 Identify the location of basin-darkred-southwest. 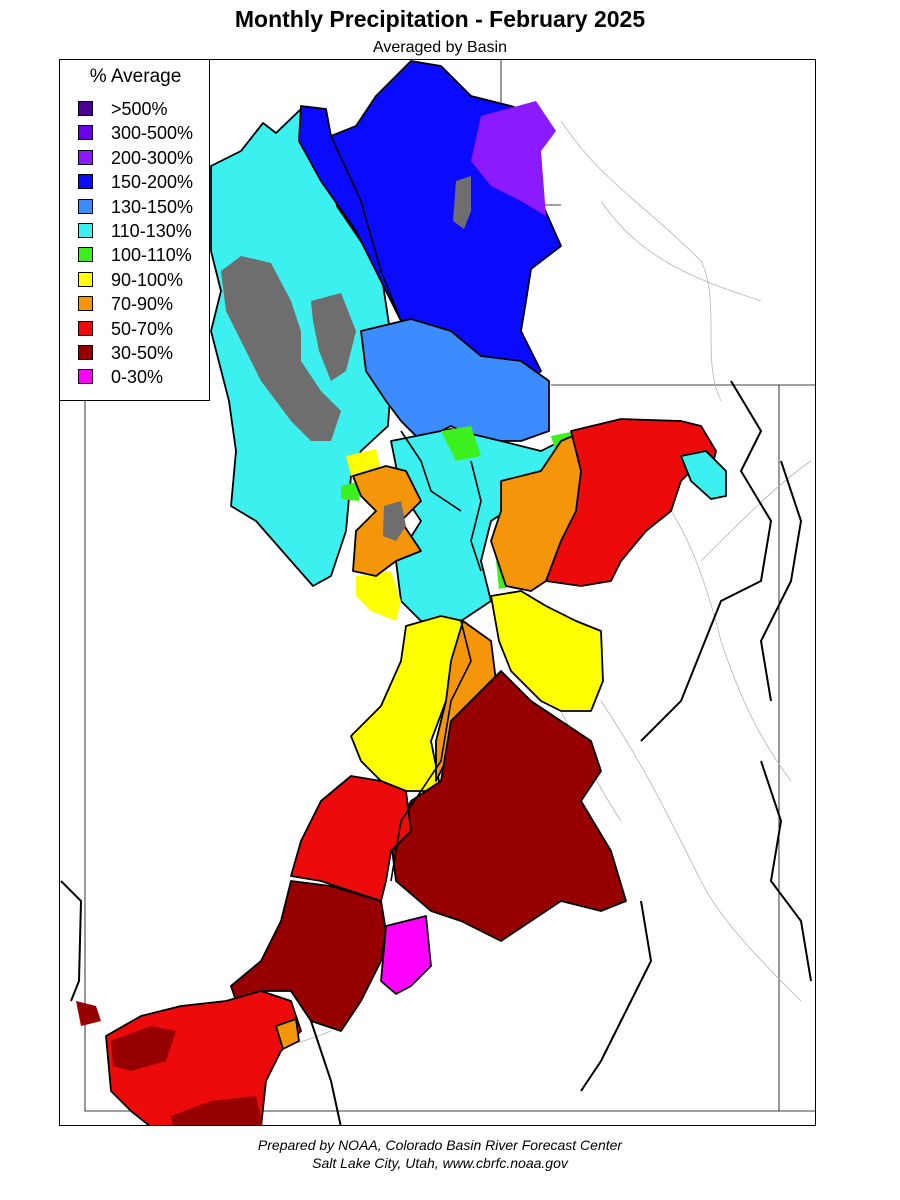
(308, 956).